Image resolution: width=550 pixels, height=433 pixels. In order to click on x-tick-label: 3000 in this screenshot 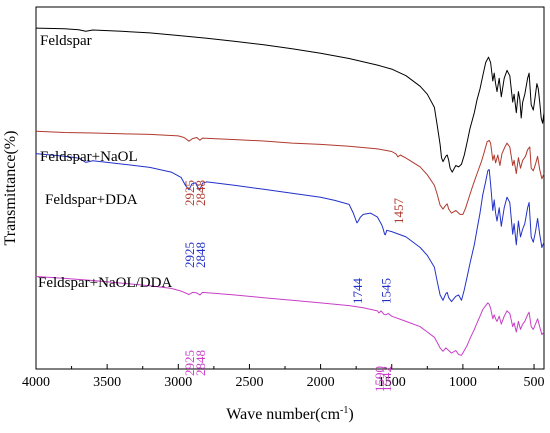, I will do `click(178, 382)`.